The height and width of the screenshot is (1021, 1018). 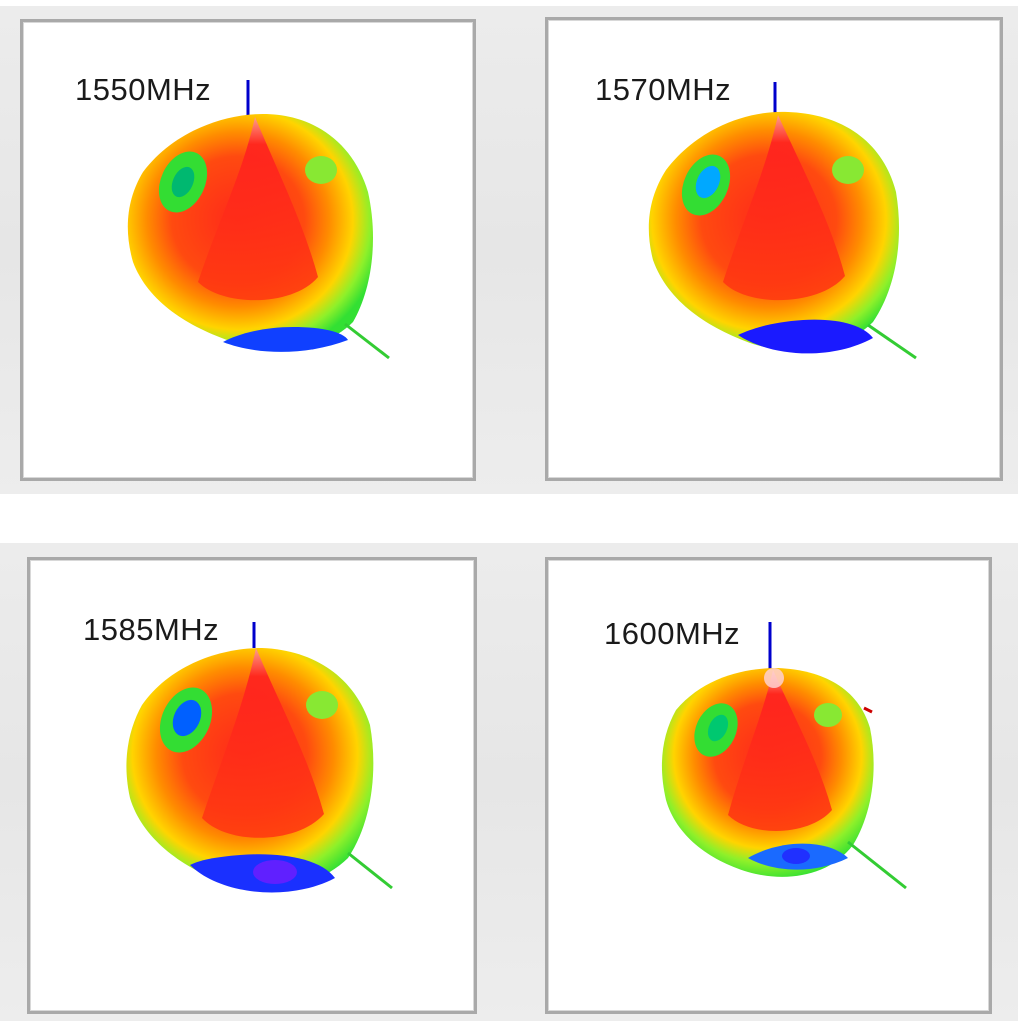 I want to click on frequency-label: 1570MHz, so click(x=663, y=89).